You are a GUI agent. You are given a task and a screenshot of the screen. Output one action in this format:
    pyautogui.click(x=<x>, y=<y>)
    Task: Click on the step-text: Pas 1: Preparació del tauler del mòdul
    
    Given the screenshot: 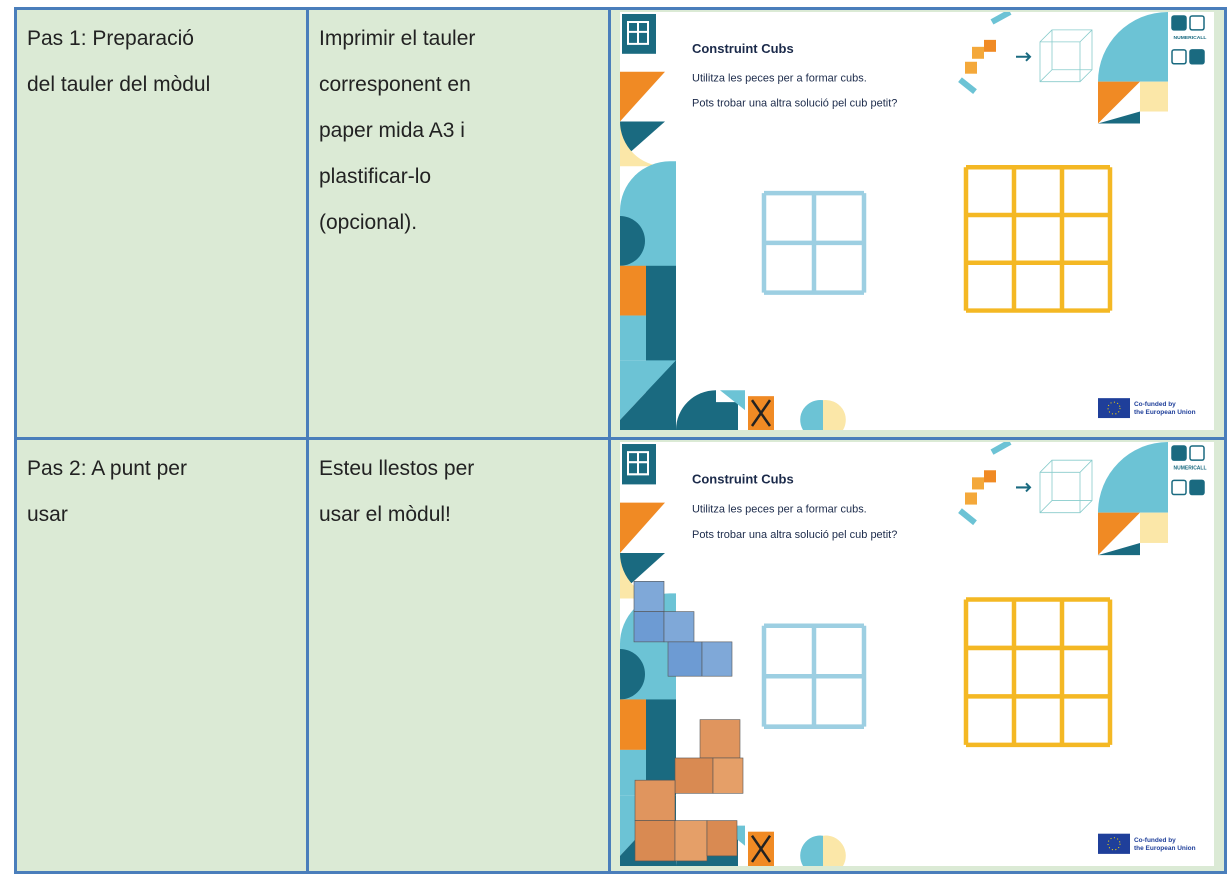 What is the action you would take?
    pyautogui.click(x=161, y=62)
    